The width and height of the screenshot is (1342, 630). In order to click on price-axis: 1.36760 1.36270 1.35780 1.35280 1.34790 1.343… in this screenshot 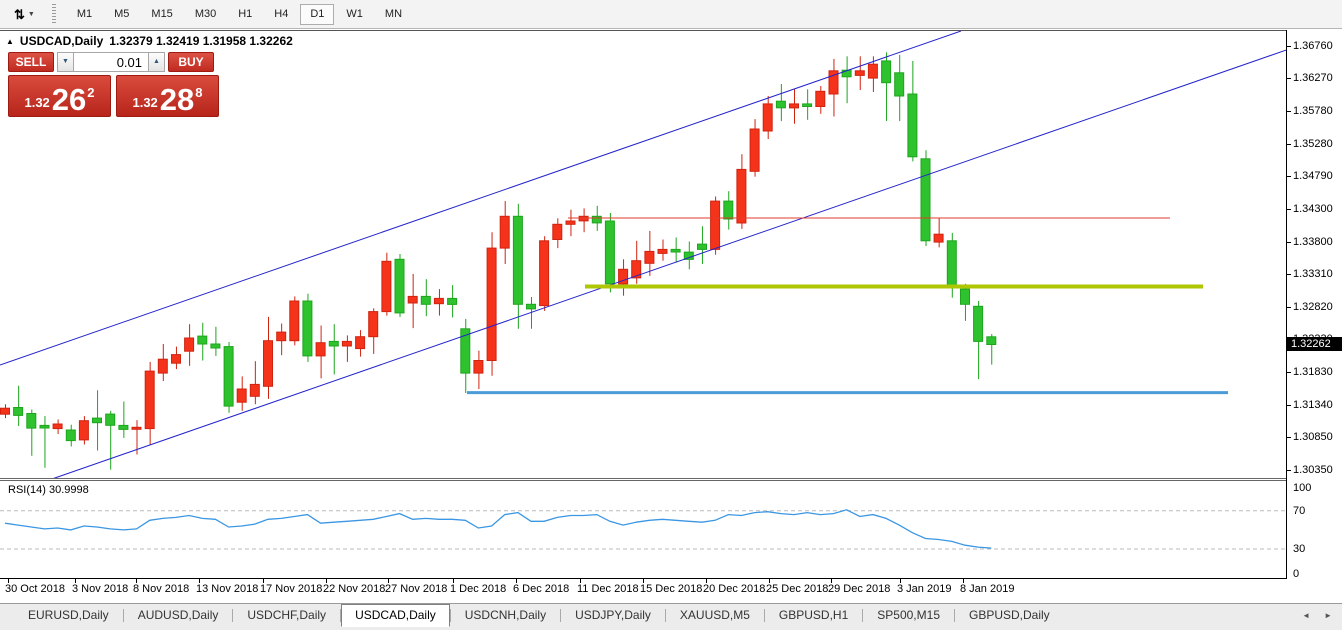, I will do `click(1314, 254)`.